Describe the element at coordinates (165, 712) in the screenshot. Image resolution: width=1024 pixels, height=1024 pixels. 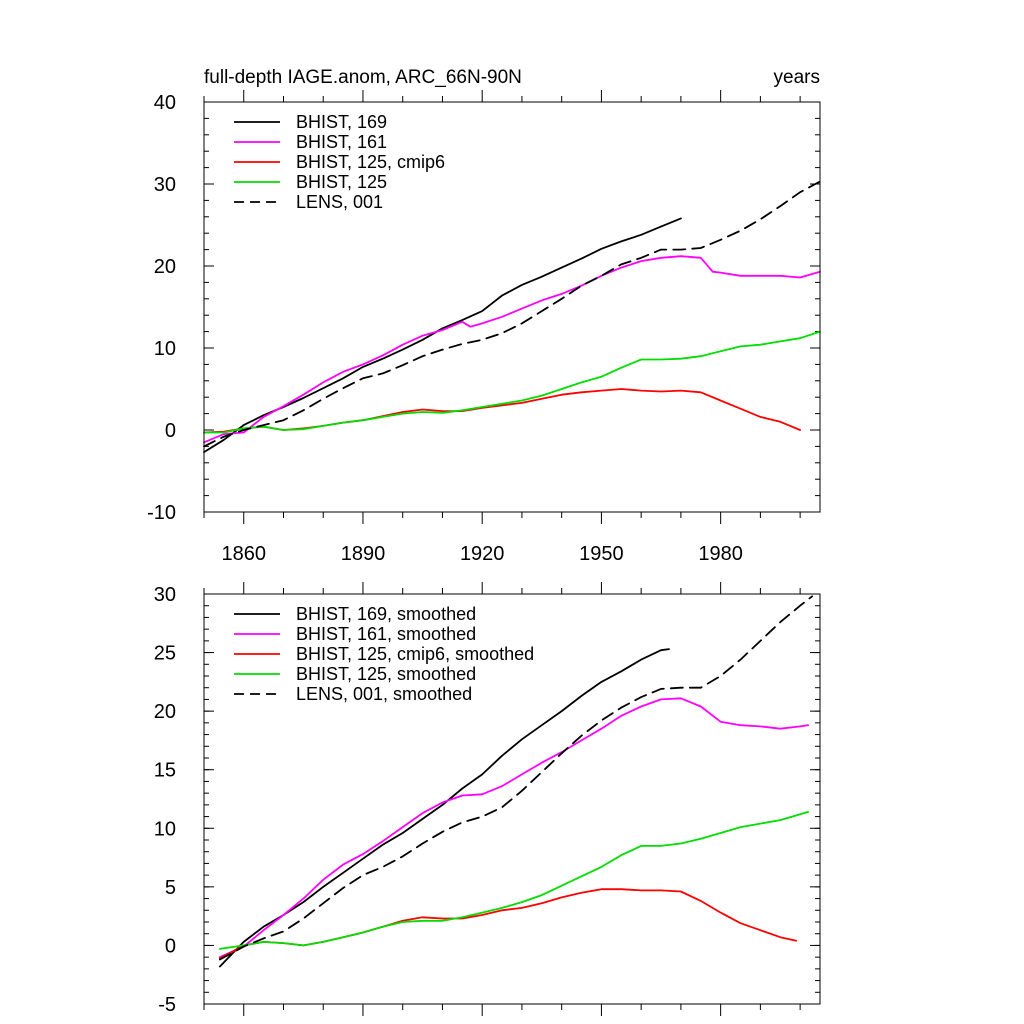
I see `bottom-y-tick-label: 20` at that location.